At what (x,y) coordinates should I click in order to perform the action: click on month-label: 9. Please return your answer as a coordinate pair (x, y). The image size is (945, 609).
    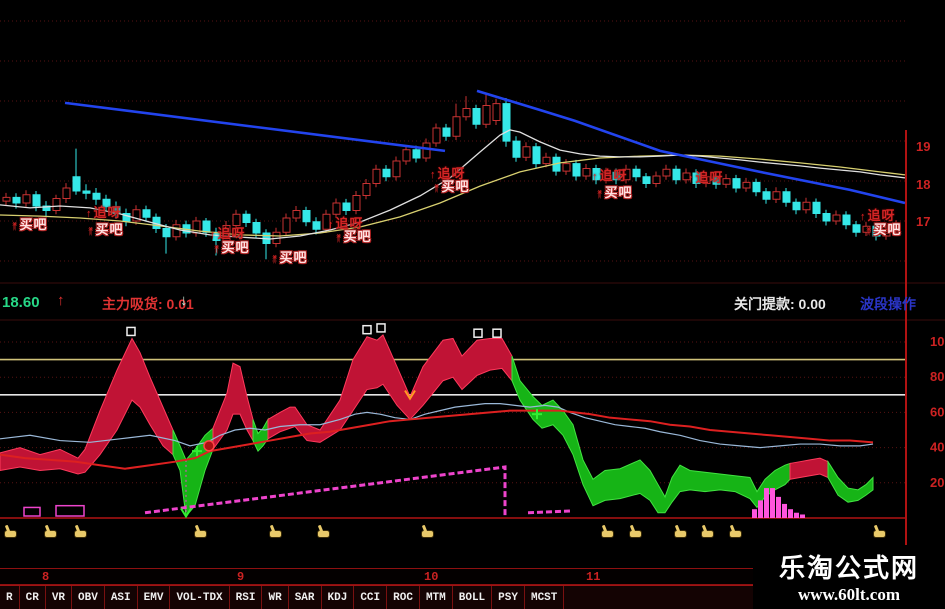
    Looking at the image, I should click on (241, 577).